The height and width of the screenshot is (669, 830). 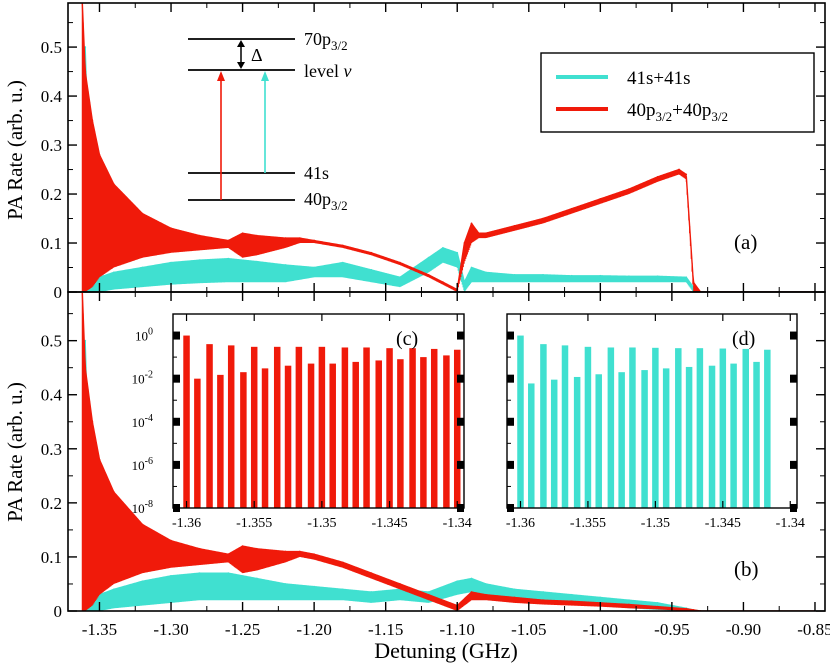 What do you see at coordinates (659, 78) in the screenshot?
I see `legend-label-41s: 41s+41s` at bounding box center [659, 78].